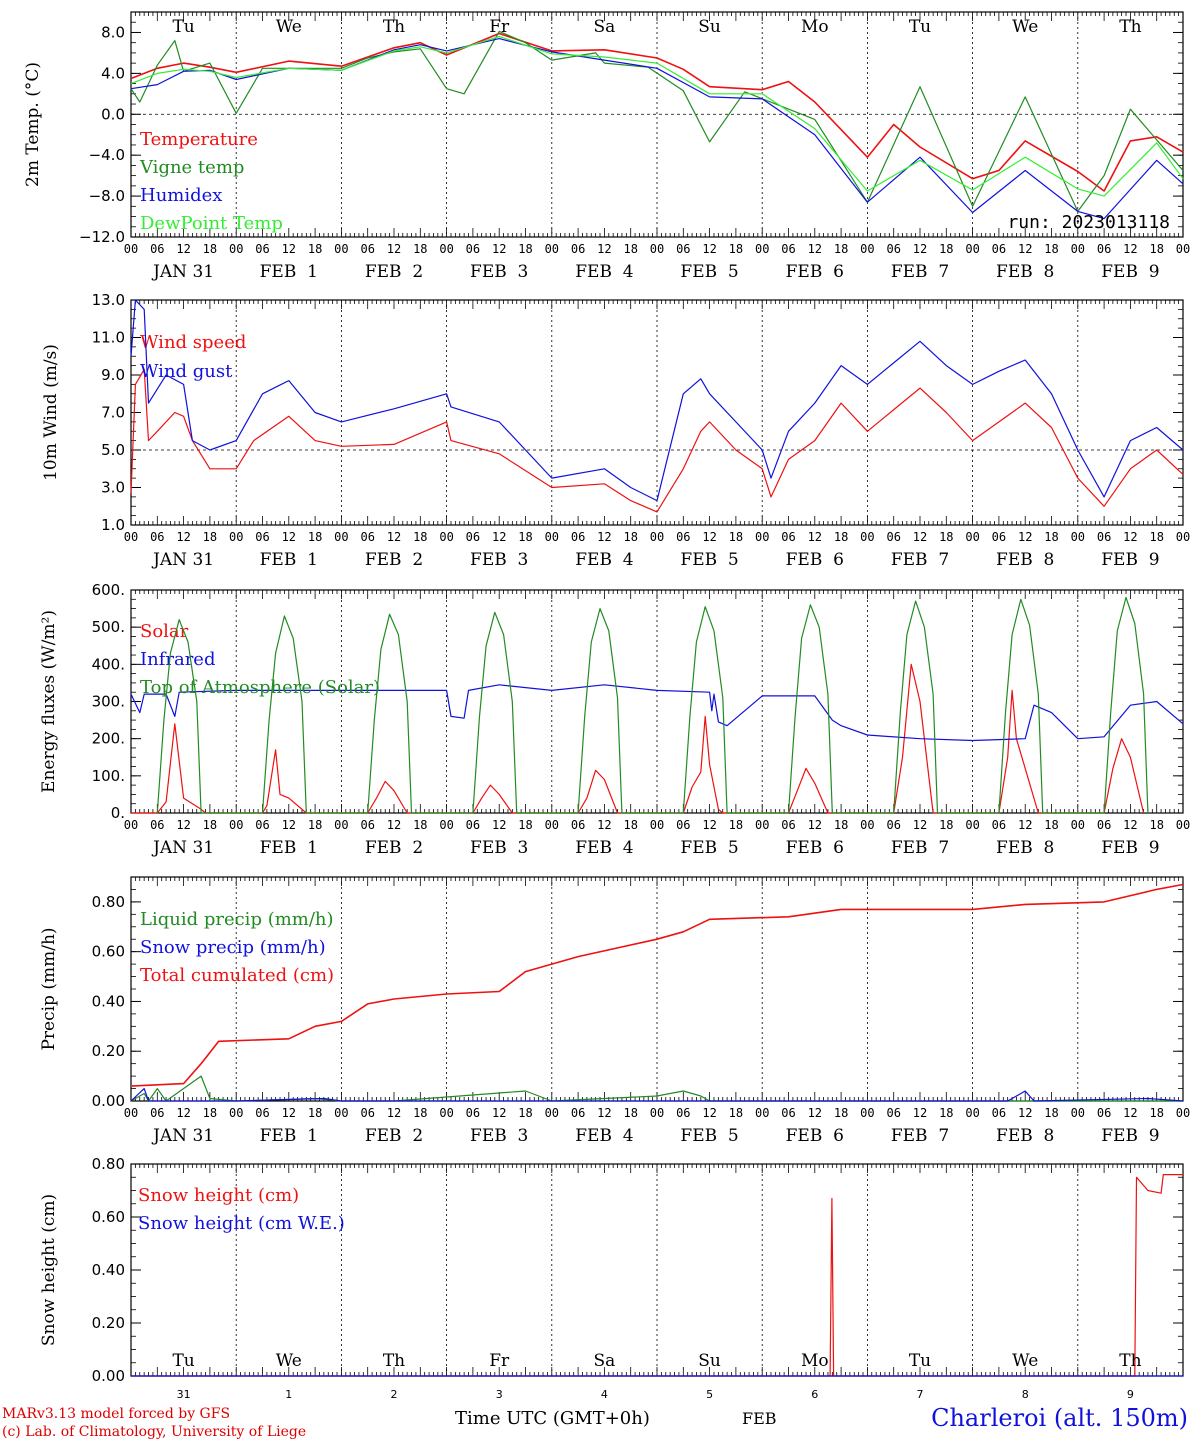 The image size is (1194, 1440). What do you see at coordinates (920, 1394) in the screenshot?
I see `day-number-label: 7` at bounding box center [920, 1394].